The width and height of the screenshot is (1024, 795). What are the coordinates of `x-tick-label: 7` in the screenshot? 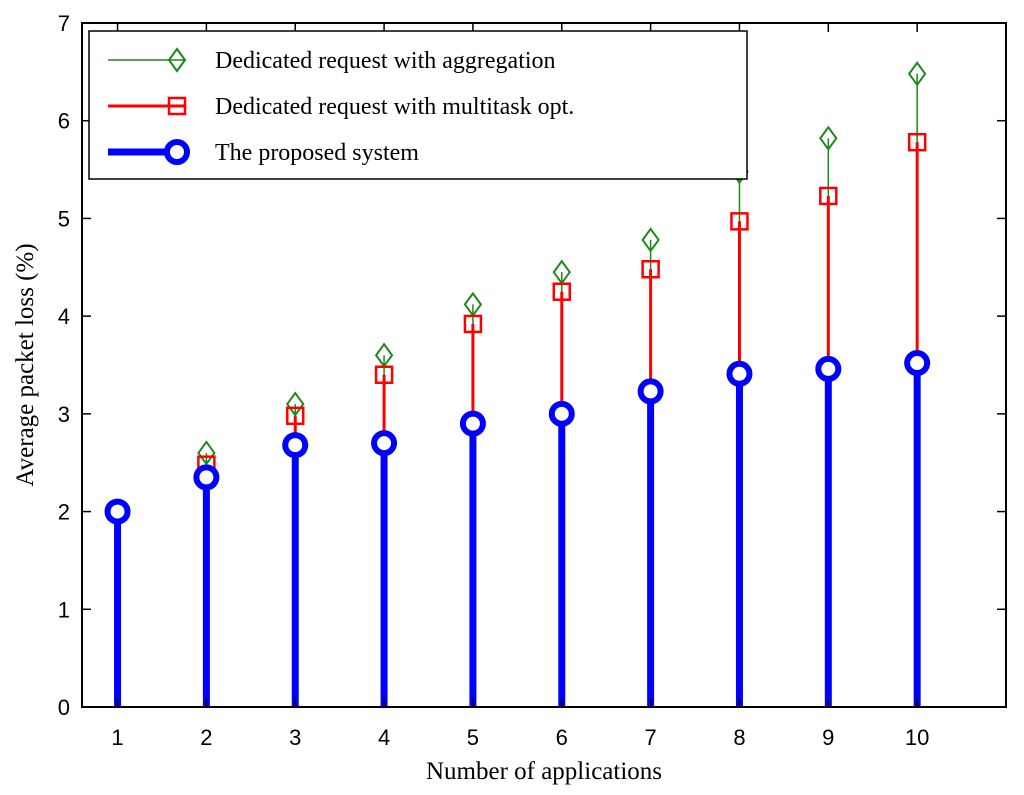 It's located at (650, 737).